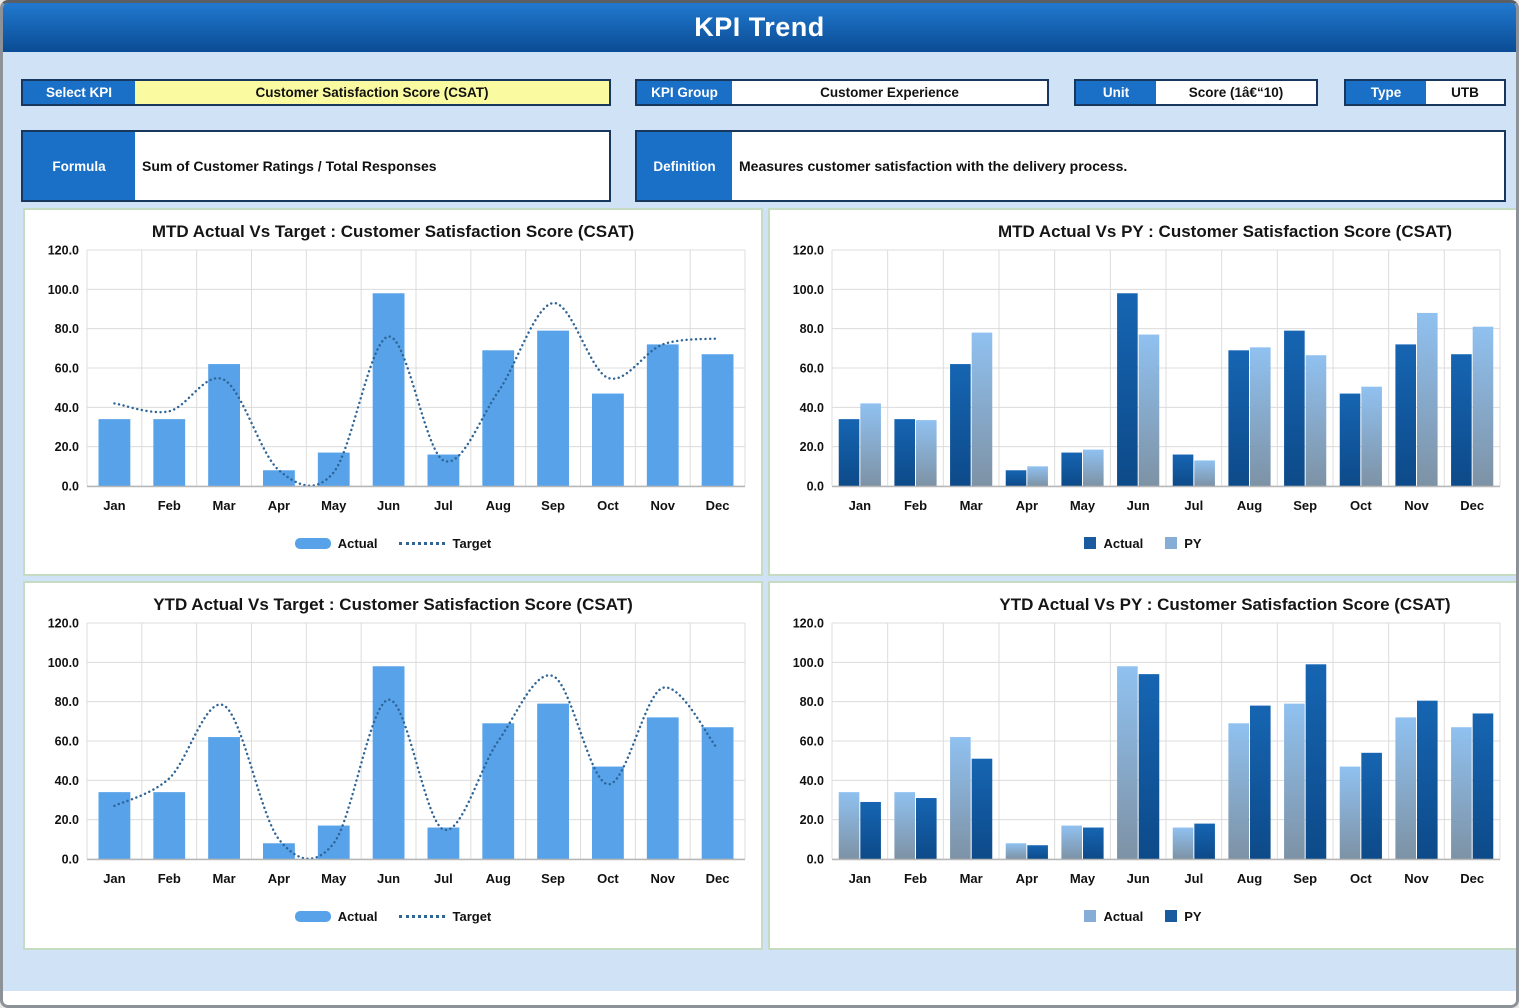 The height and width of the screenshot is (1008, 1519). What do you see at coordinates (1236, 92) in the screenshot?
I see `unit-value: Score (1â€“10)` at bounding box center [1236, 92].